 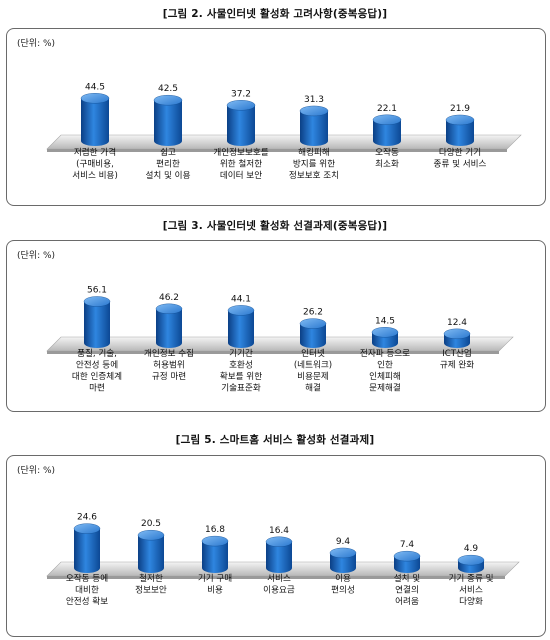 I want to click on category-label: 인터넷 (네트워크) 비용문제 해결, so click(x=313, y=371).